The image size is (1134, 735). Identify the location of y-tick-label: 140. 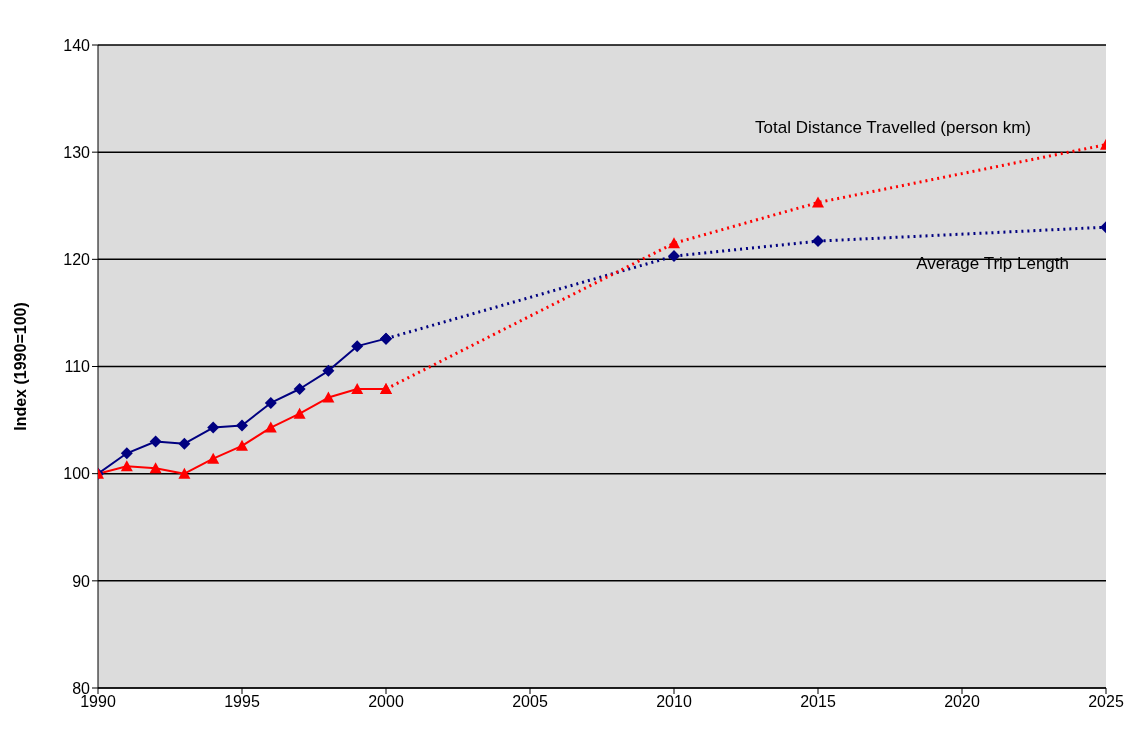
(77, 45).